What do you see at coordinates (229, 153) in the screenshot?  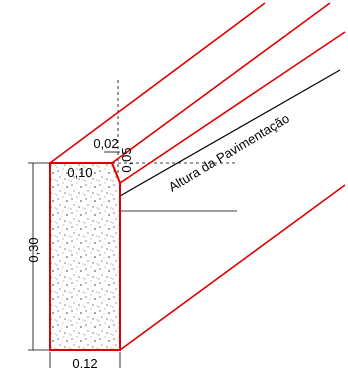 I see `pavement-label: Altura da Pavimentação` at bounding box center [229, 153].